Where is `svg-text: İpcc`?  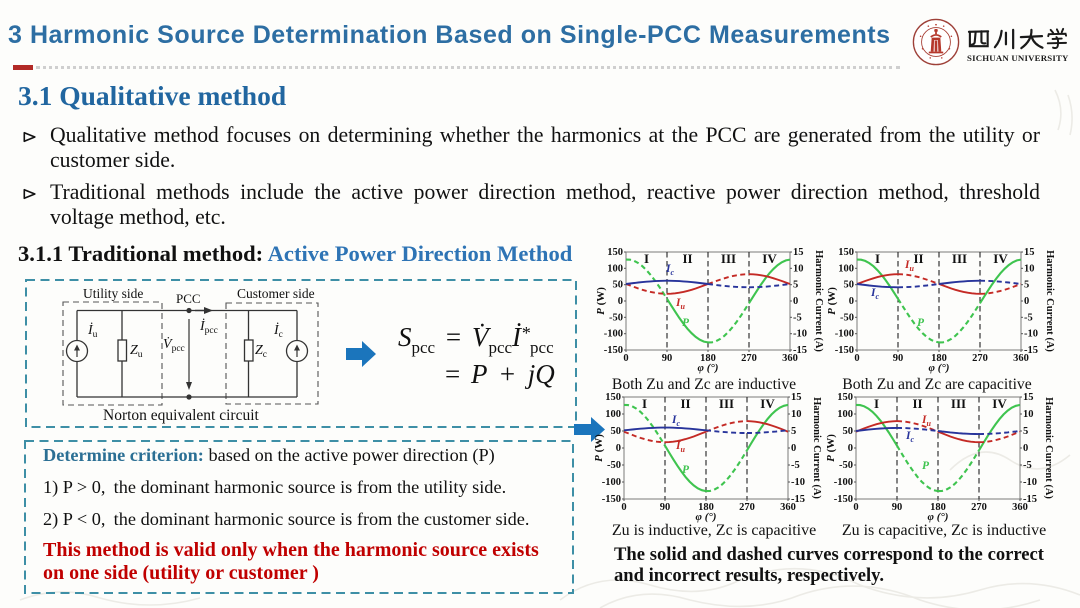 svg-text: İpcc is located at coordinates (208, 327).